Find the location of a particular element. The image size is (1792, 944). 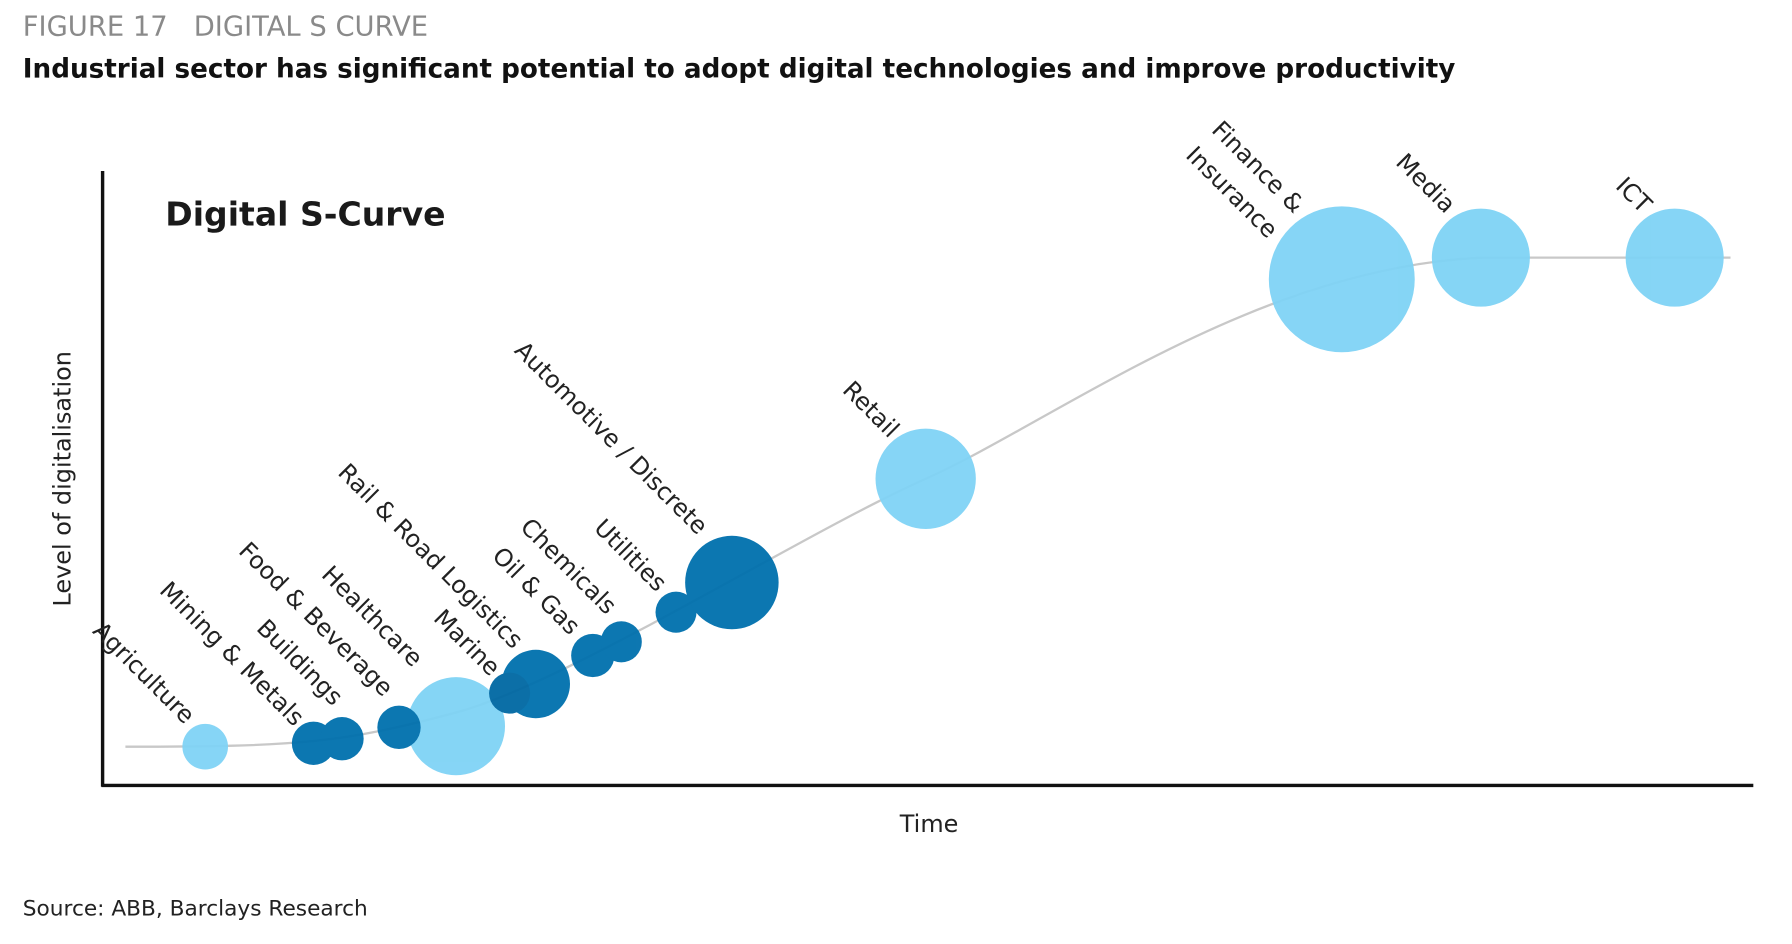

x-axis-label: Time is located at coordinates (929, 824).